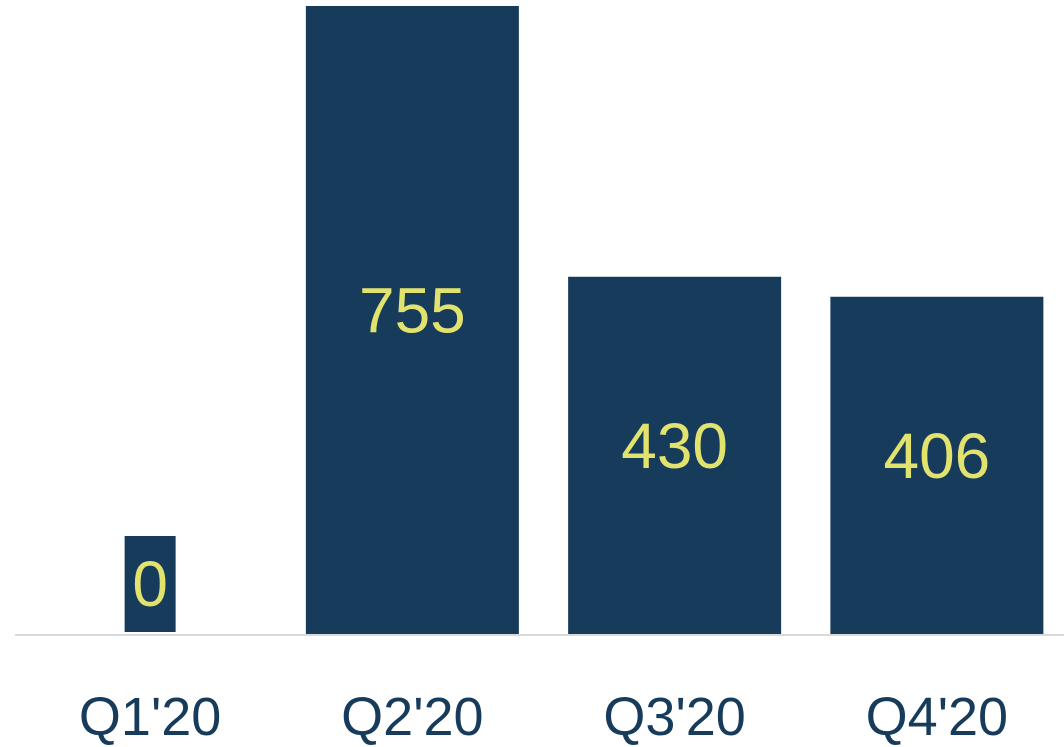  What do you see at coordinates (543, 717) in the screenshot?
I see `x-tick-labels-group: Q1'20 Q2'20 Q3'20 Q4'20` at bounding box center [543, 717].